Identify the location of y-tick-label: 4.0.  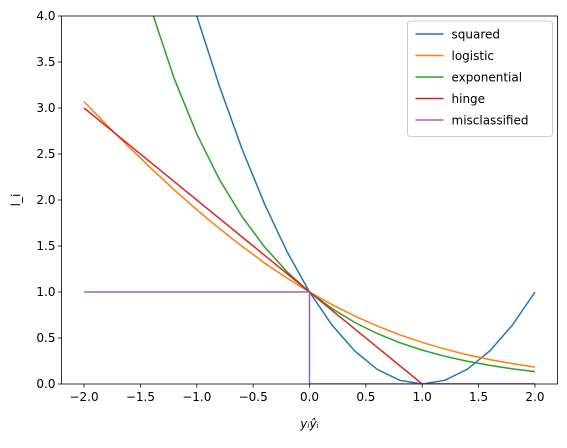
(45, 16).